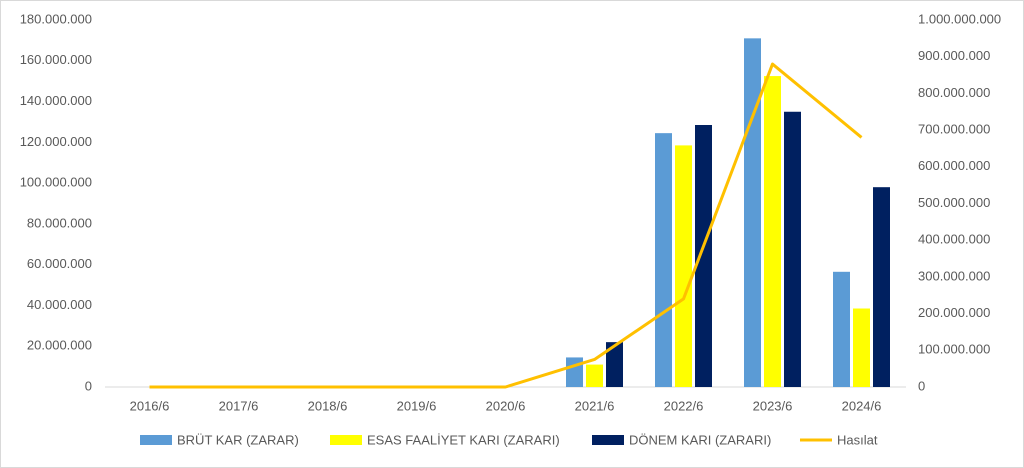 The height and width of the screenshot is (468, 1024). Describe the element at coordinates (954, 239) in the screenshot. I see `y2-tick-label: 400.000.000` at that location.